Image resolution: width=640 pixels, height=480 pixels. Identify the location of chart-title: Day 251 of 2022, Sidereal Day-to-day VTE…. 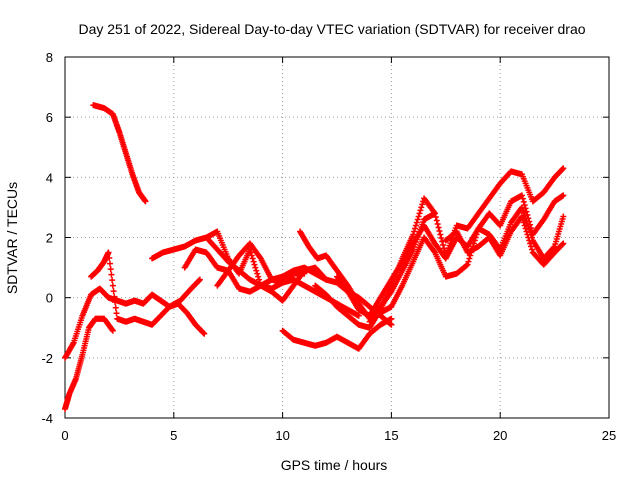
(331, 29).